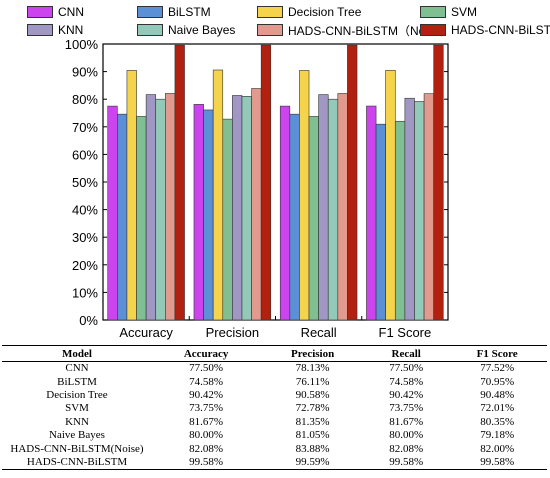  Describe the element at coordinates (312, 408) in the screenshot. I see `table-cell-value: 72.78%` at that location.